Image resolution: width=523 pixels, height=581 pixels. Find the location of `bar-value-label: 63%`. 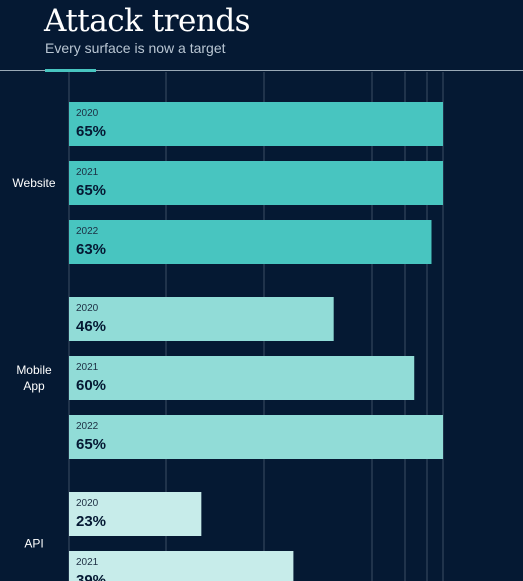

bar-value-label: 63% is located at coordinates (91, 249).